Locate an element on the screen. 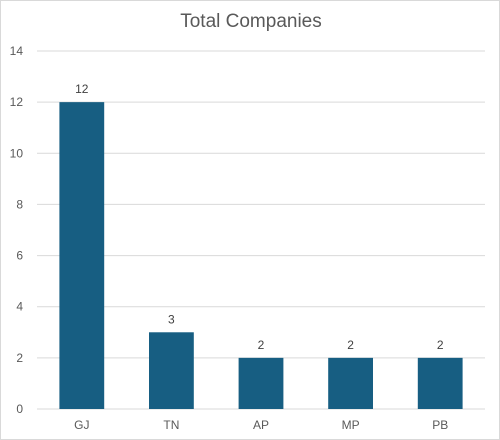 The width and height of the screenshot is (500, 440). bar-AP is located at coordinates (261, 383).